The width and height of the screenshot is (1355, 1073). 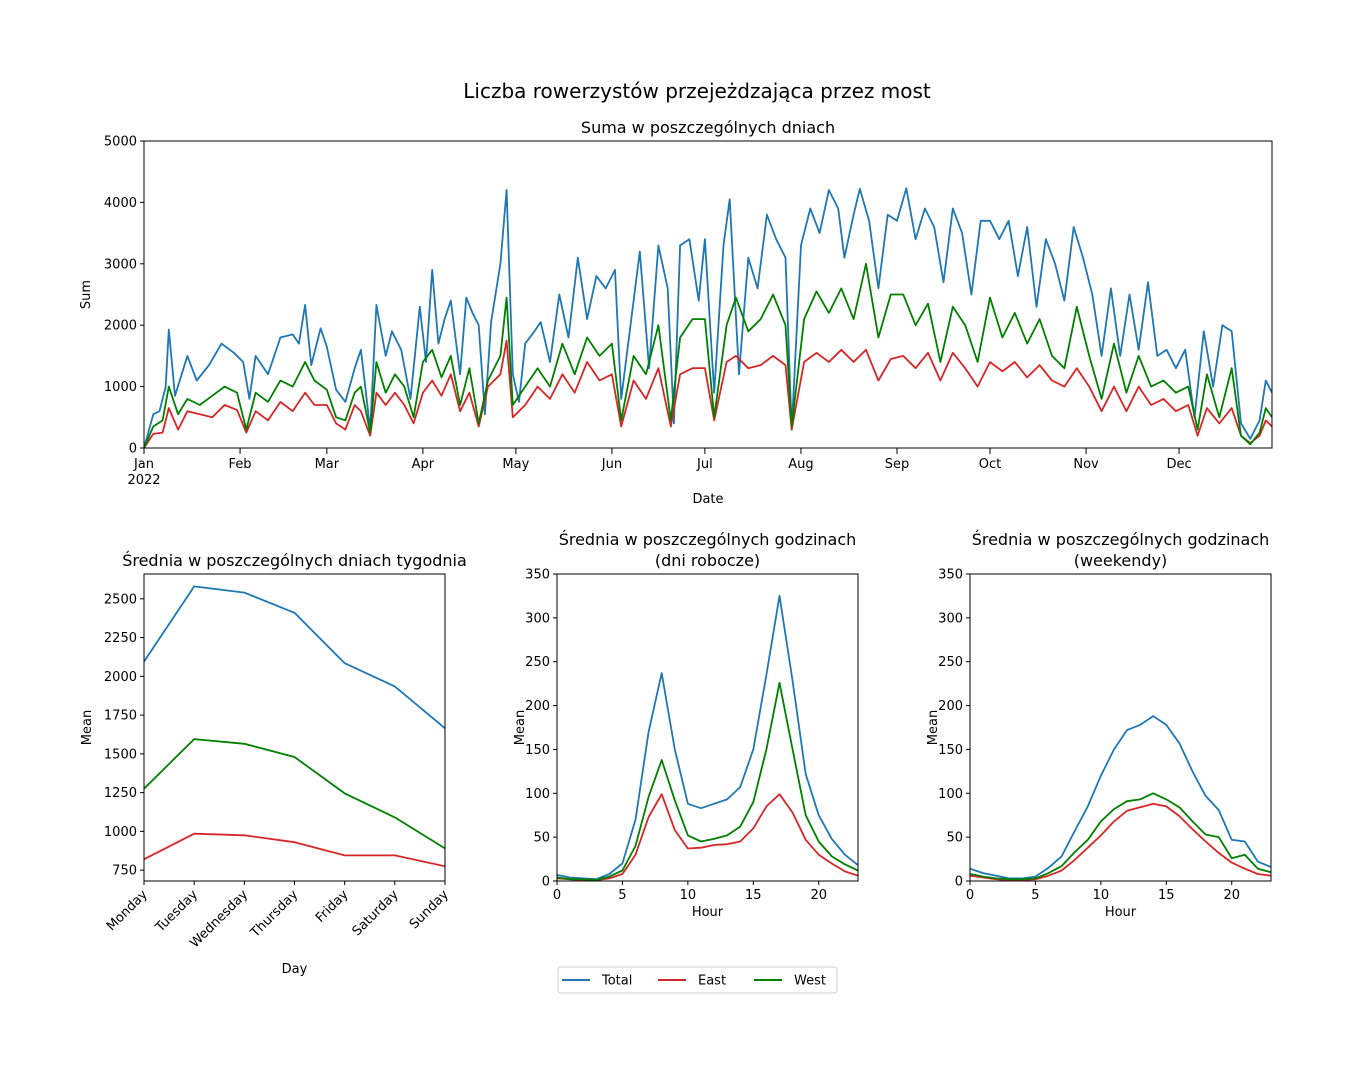 What do you see at coordinates (127, 910) in the screenshot?
I see `x-tick-label: Monday` at bounding box center [127, 910].